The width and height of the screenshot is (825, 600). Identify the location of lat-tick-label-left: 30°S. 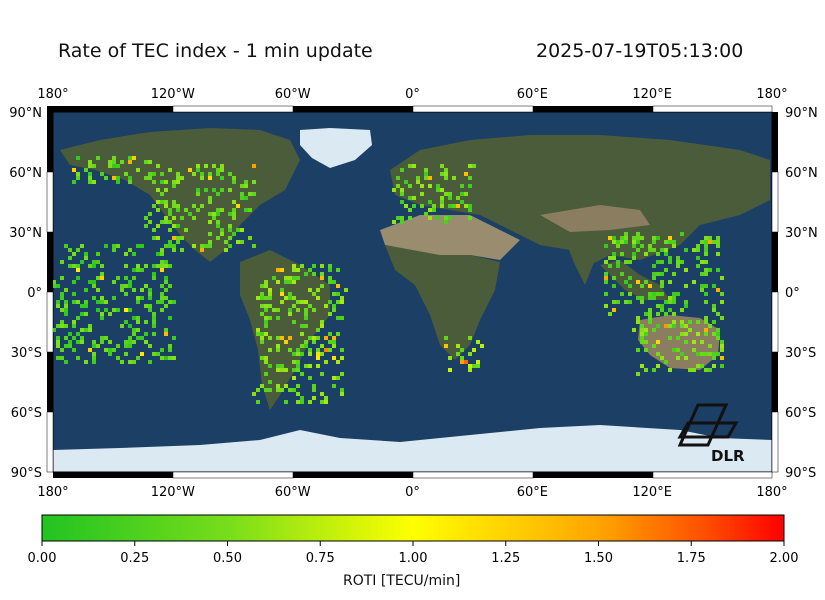
(26, 353).